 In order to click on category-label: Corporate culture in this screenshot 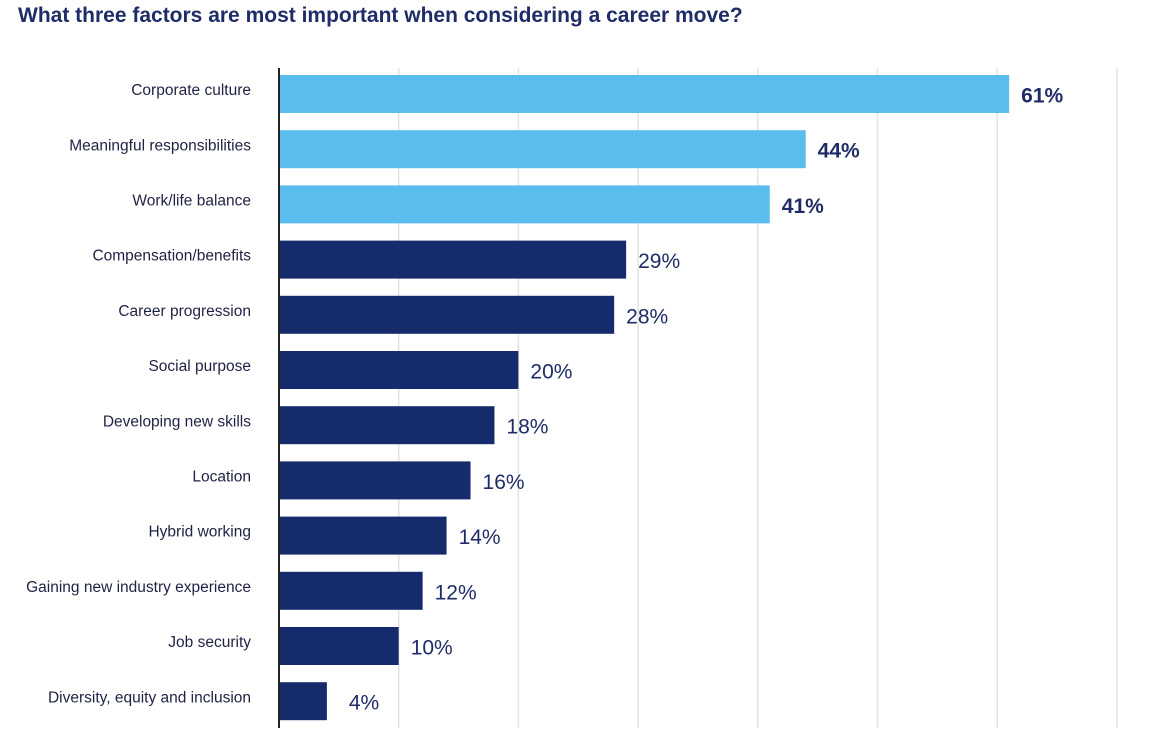, I will do `click(191, 90)`.